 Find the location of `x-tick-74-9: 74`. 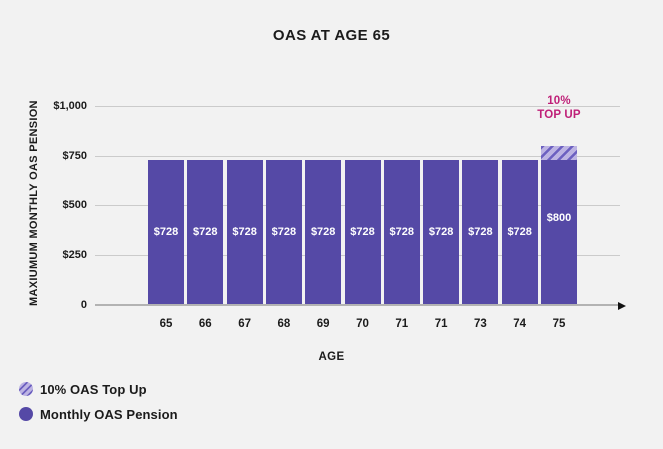

x-tick-74-9: 74 is located at coordinates (520, 324).